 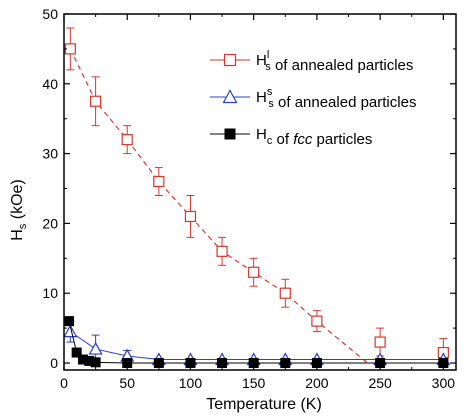 I want to click on legend-label: Hl s of annealed particles, so click(x=334, y=61).